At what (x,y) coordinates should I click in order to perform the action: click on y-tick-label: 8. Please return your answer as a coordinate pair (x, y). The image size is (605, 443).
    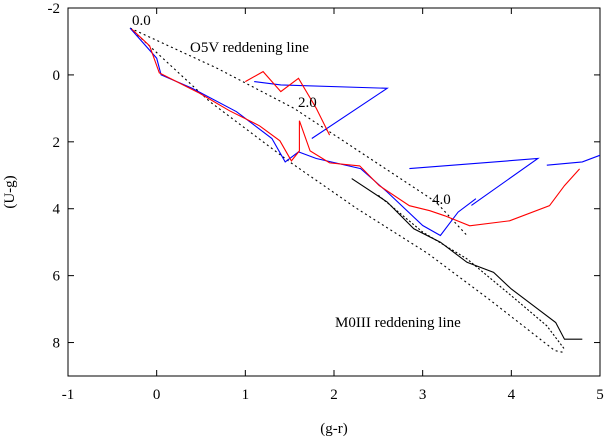
    Looking at the image, I should click on (57, 344).